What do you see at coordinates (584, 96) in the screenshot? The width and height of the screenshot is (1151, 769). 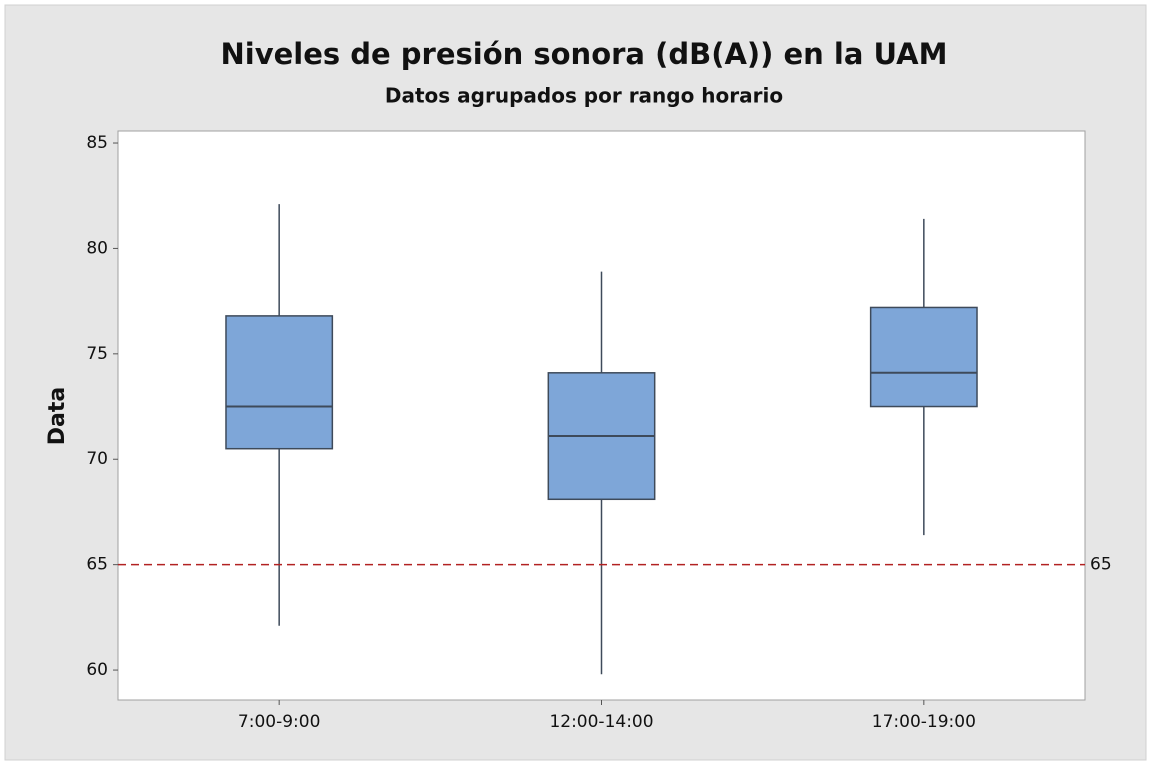 I see `chart-subtitle: Datos agrupados por rango horario` at bounding box center [584, 96].